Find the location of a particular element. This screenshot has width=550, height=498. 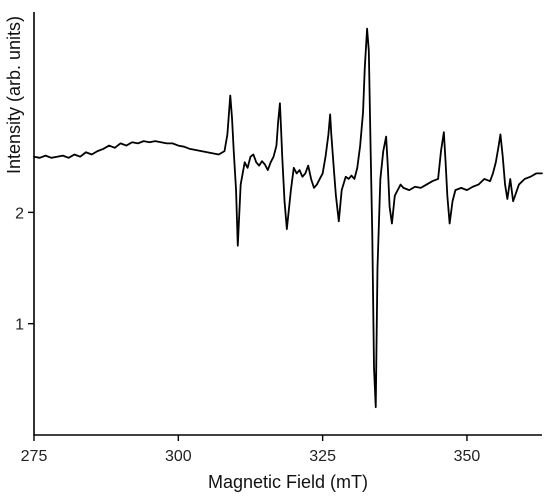

y-tick-label: 2 is located at coordinates (19, 213).